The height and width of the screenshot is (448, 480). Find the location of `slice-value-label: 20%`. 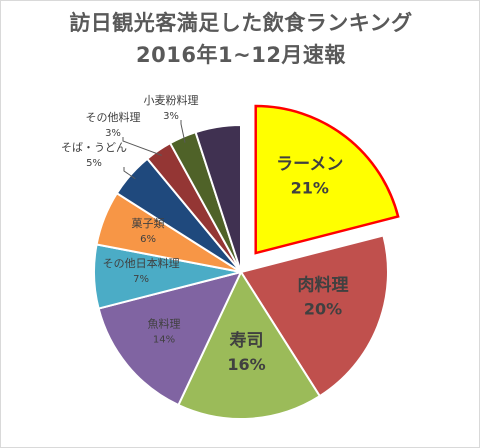

slice-value-label: 20% is located at coordinates (323, 308).